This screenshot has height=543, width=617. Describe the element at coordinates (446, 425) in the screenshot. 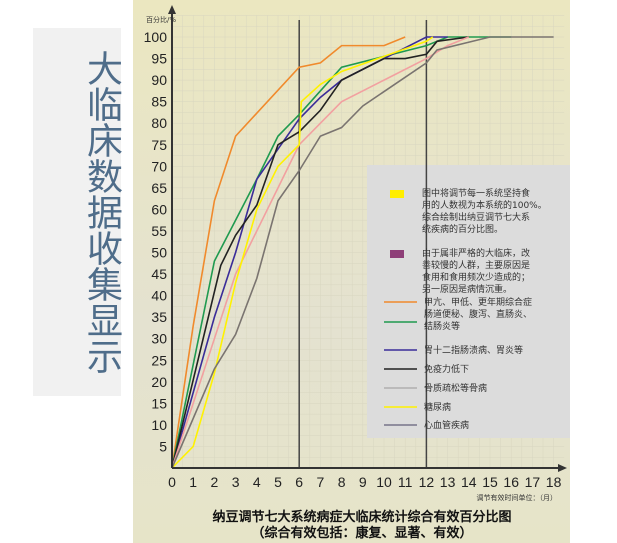

I see `legend-label: 心血管疾病` at that location.